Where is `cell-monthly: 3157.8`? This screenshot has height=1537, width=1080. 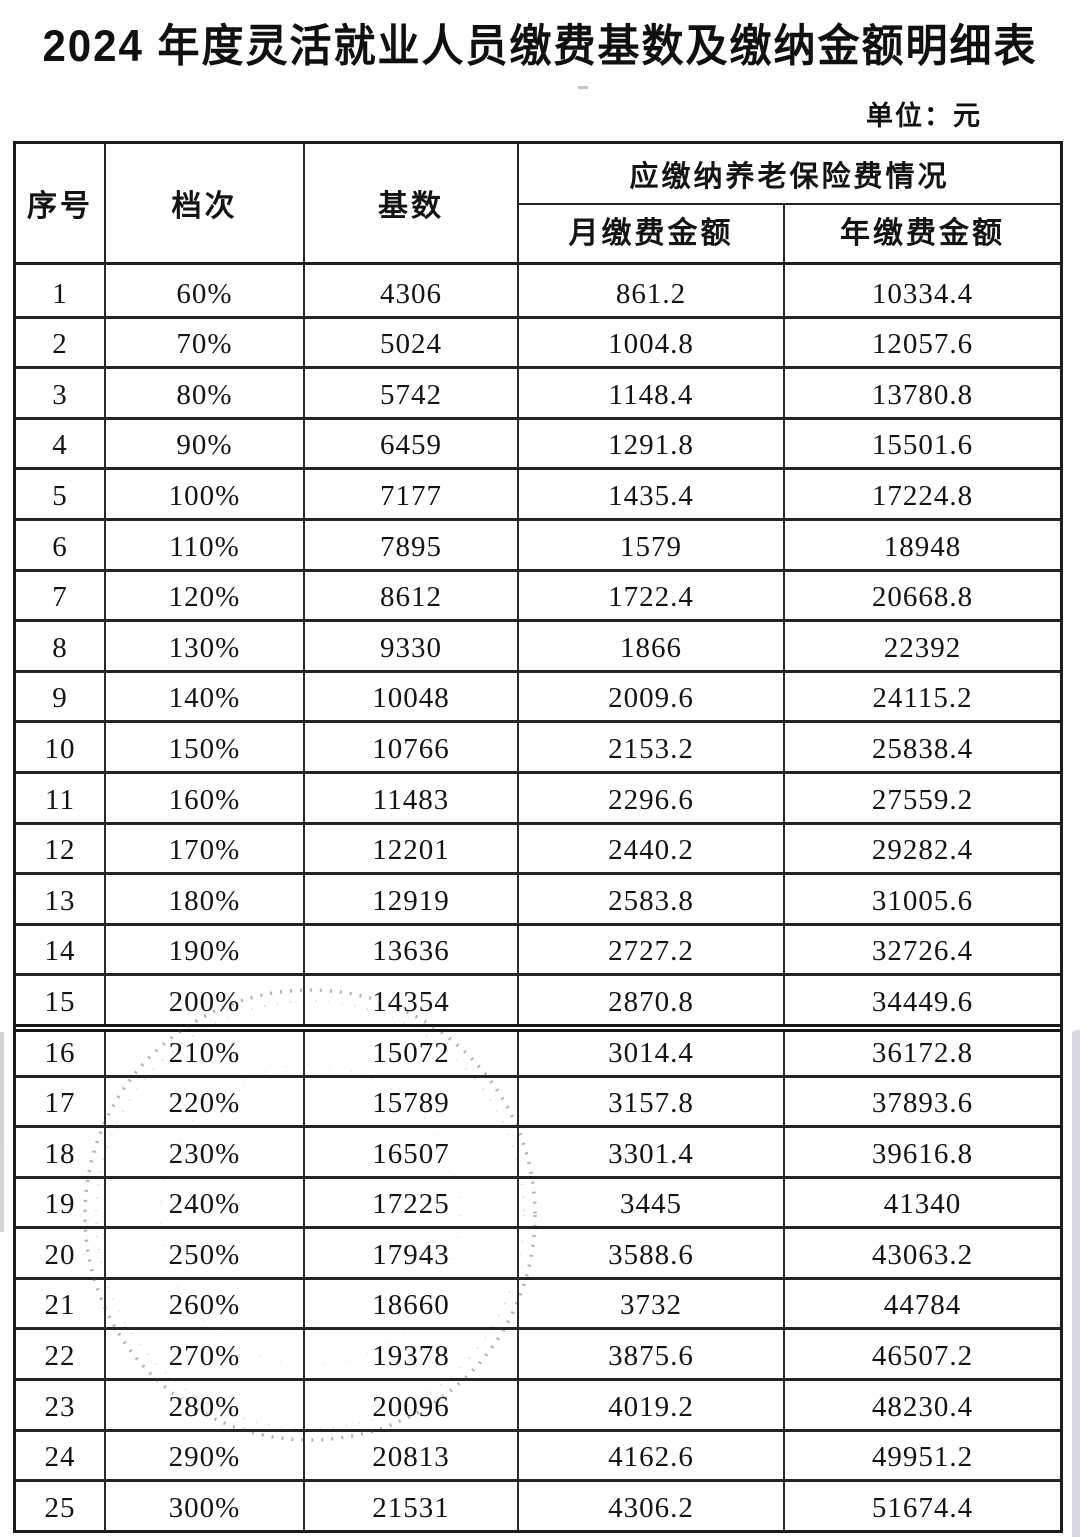 cell-monthly: 3157.8 is located at coordinates (652, 1101).